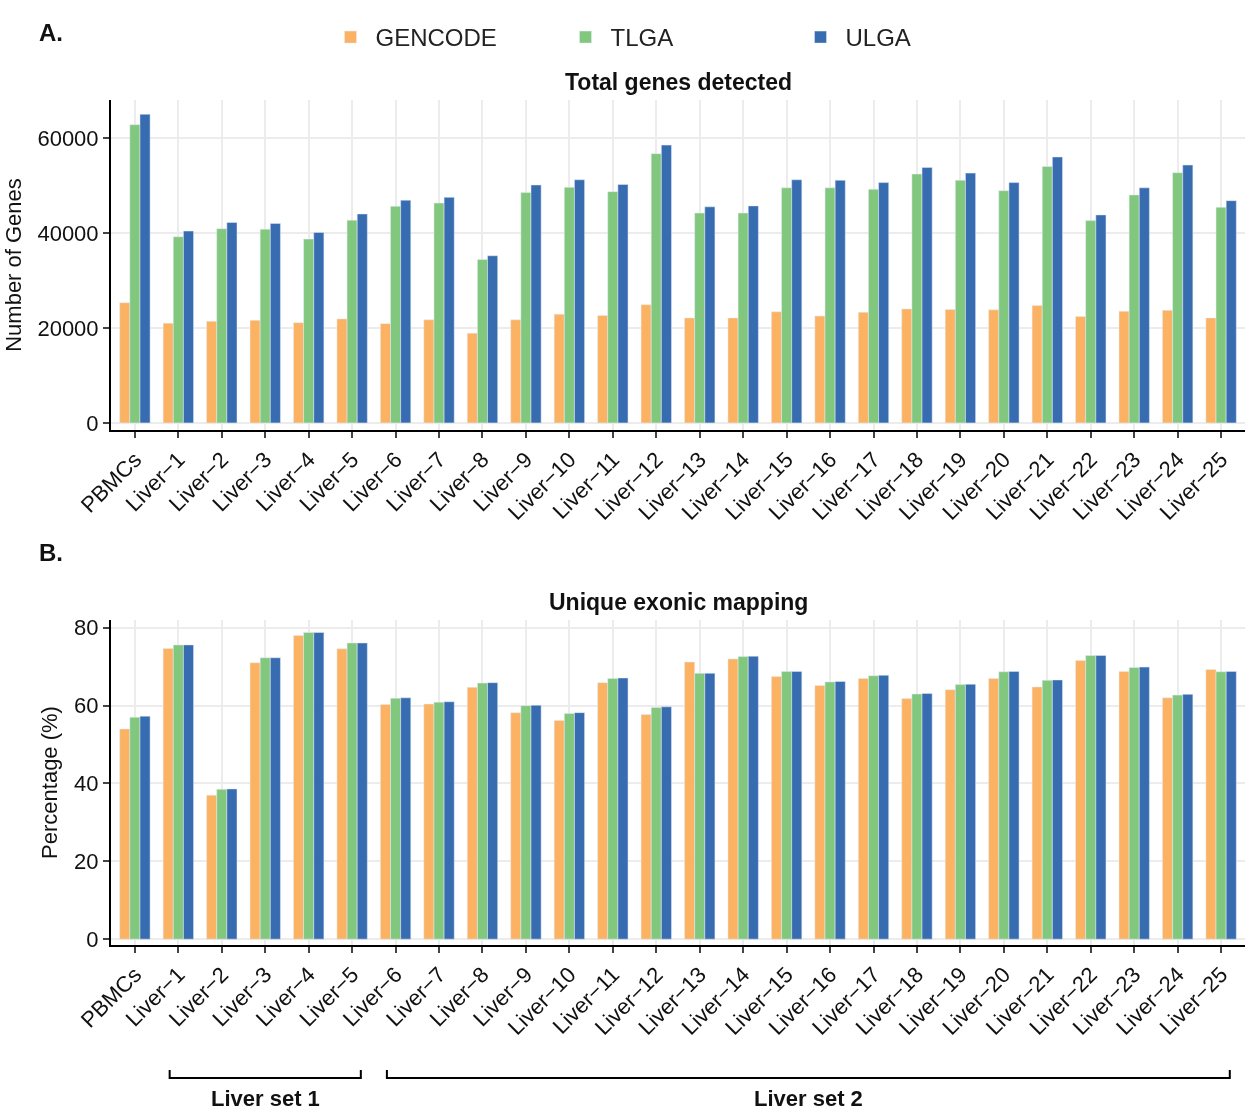 The width and height of the screenshot is (1260, 1115). What do you see at coordinates (51, 32) in the screenshot?
I see `text: A.` at bounding box center [51, 32].